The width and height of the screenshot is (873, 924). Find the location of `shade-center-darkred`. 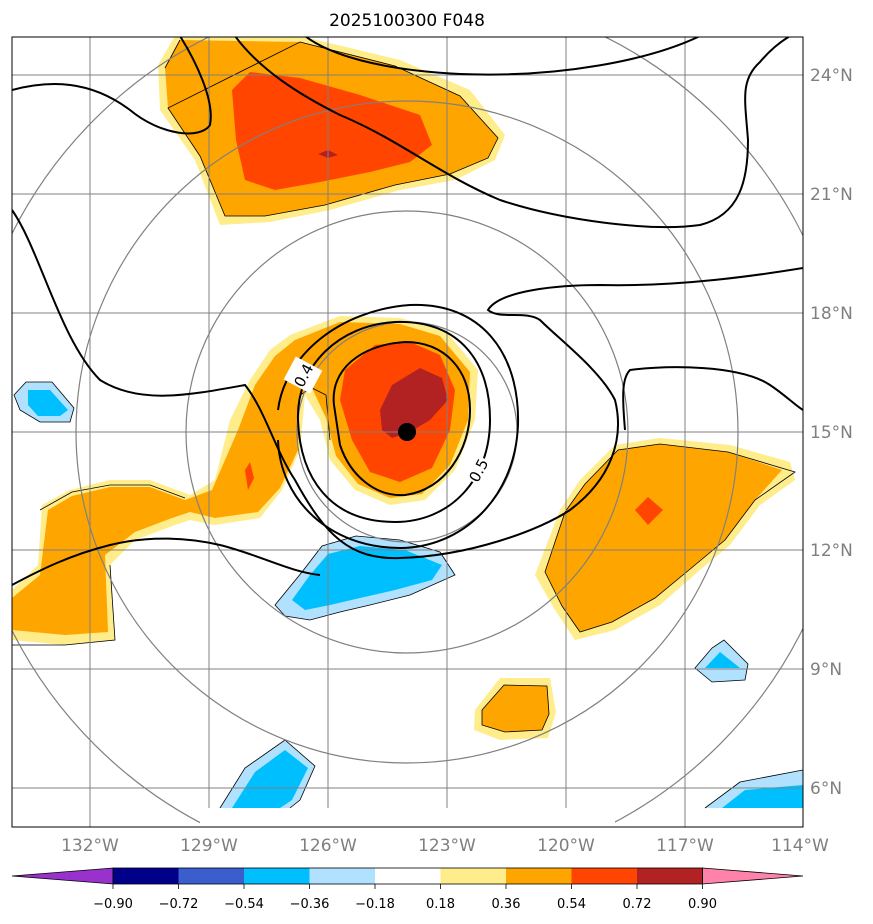

shade-center-darkred is located at coordinates (414, 403).